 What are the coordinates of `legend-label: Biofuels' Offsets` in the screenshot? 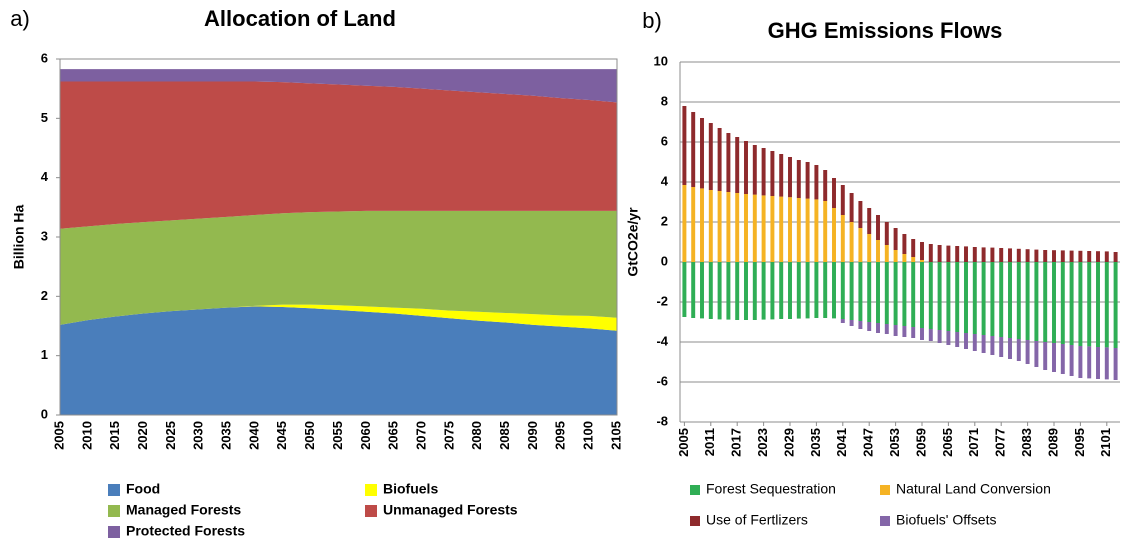 It's located at (946, 520).